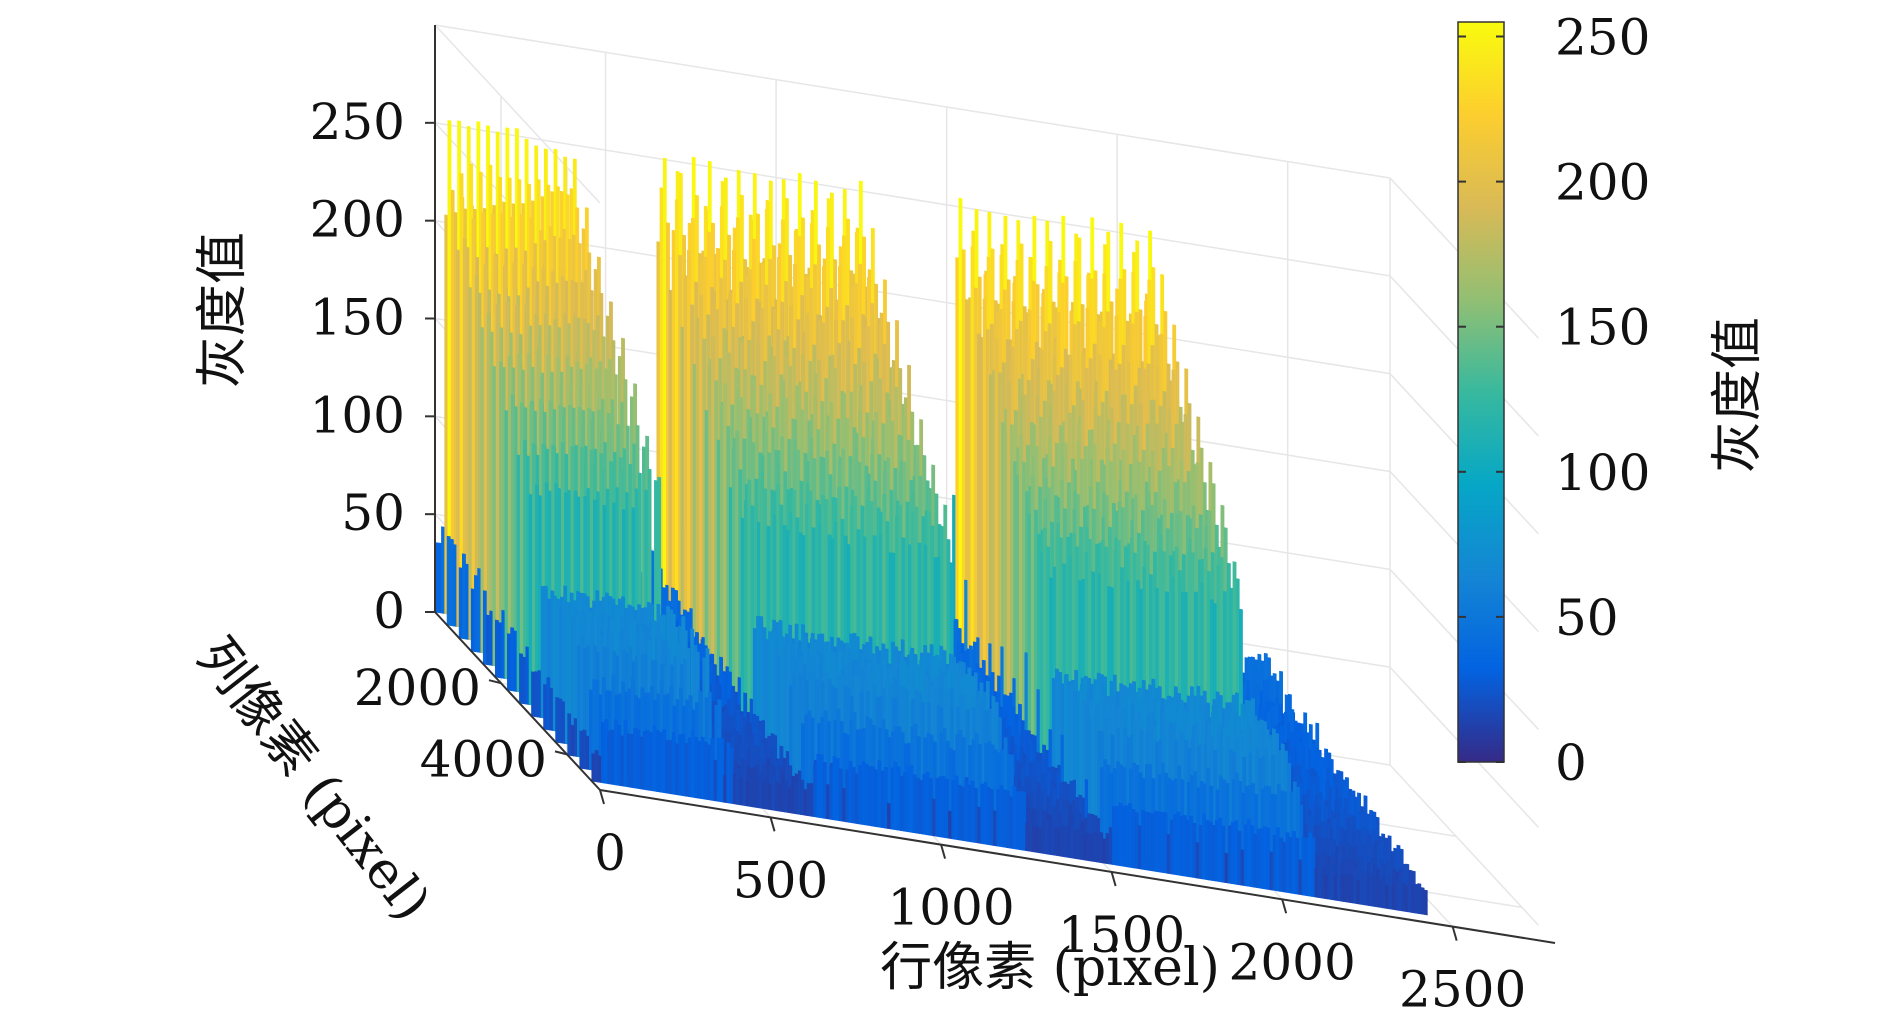  I want to click on colorbar-tick-label: 150, so click(1602, 328).